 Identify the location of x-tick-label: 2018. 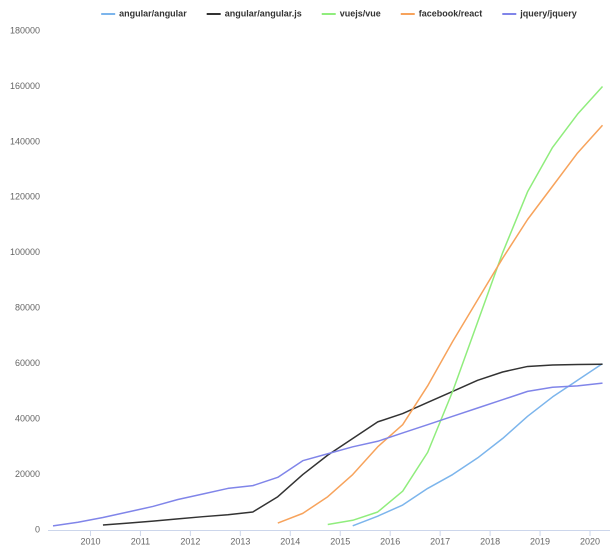
(490, 541).